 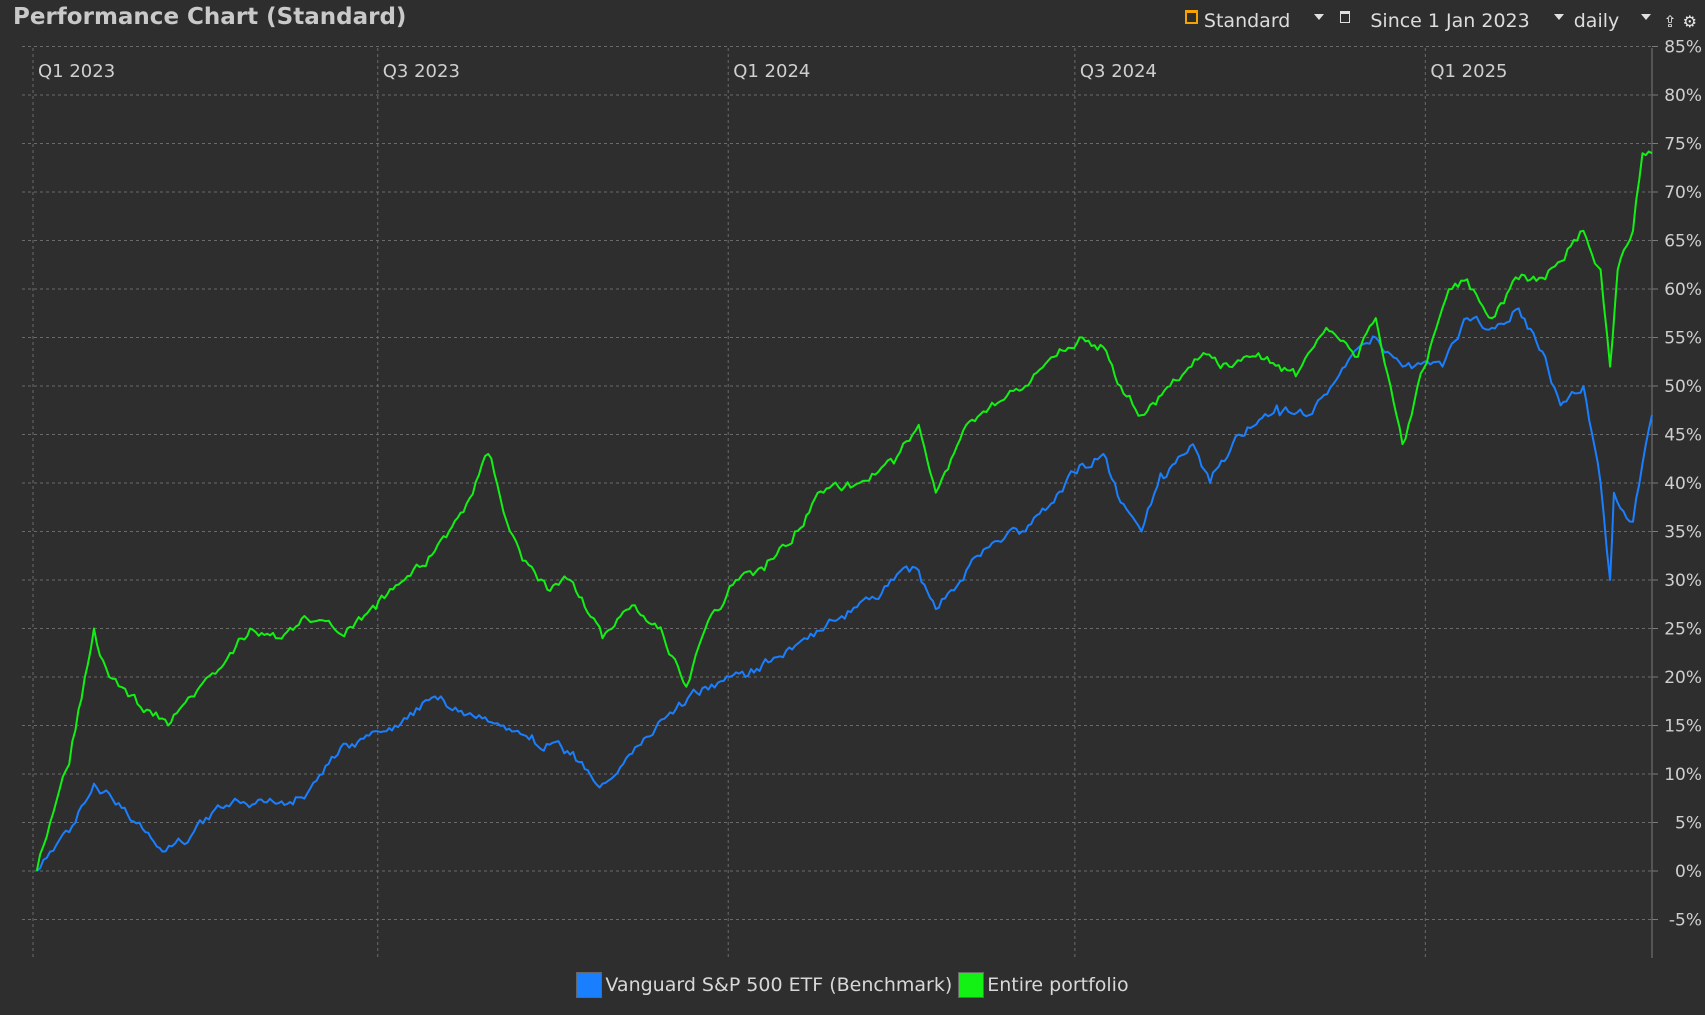 I want to click on y-tick-label: 85%, so click(x=1683, y=48).